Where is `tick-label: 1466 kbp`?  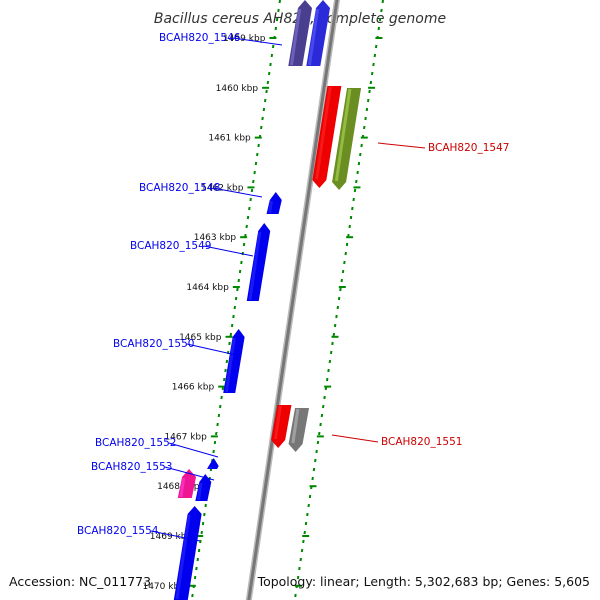 tick-label: 1466 kbp is located at coordinates (193, 388).